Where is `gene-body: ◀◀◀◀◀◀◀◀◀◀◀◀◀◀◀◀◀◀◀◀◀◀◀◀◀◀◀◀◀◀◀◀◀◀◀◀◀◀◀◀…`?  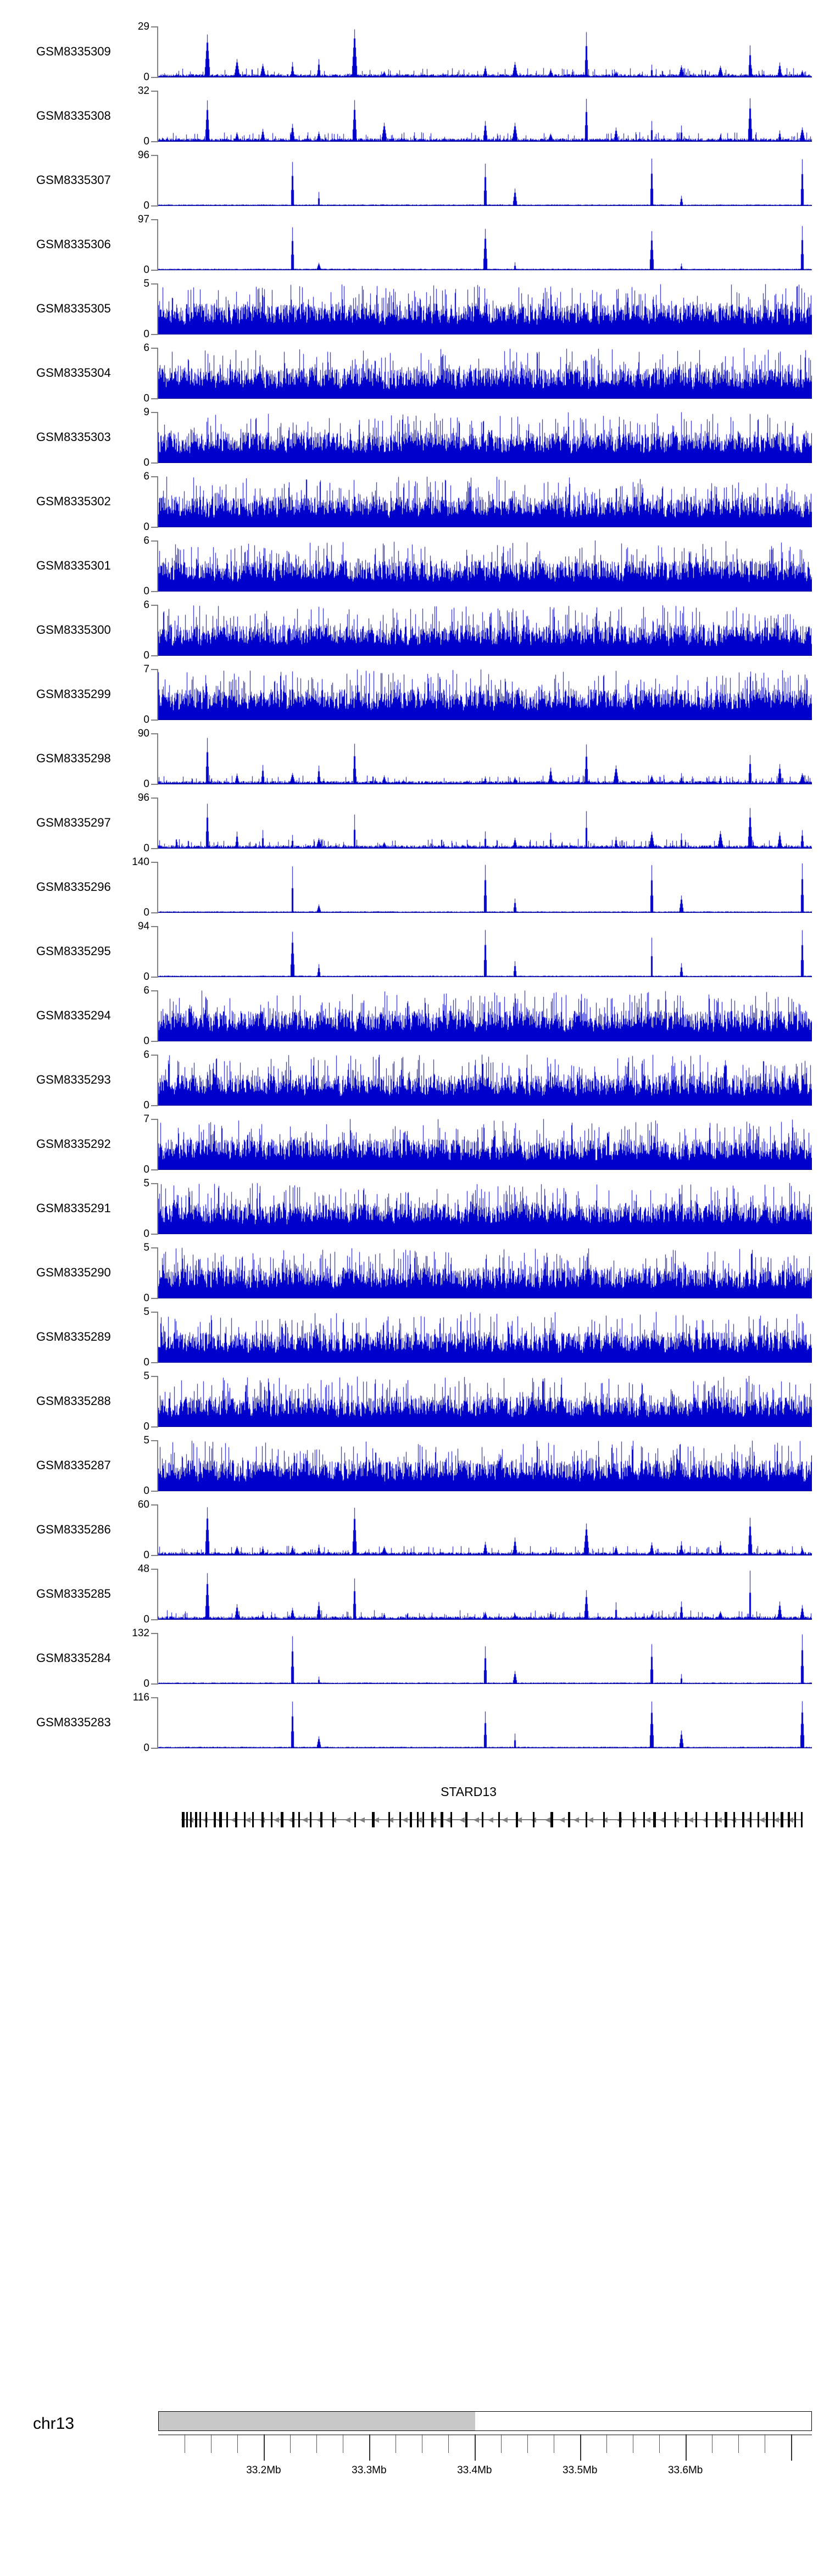 gene-body: ◀◀◀◀◀◀◀◀◀◀◀◀◀◀◀◀◀◀◀◀◀◀◀◀◀◀◀◀◀◀◀◀◀◀◀◀◀◀◀◀… is located at coordinates (485, 1819).